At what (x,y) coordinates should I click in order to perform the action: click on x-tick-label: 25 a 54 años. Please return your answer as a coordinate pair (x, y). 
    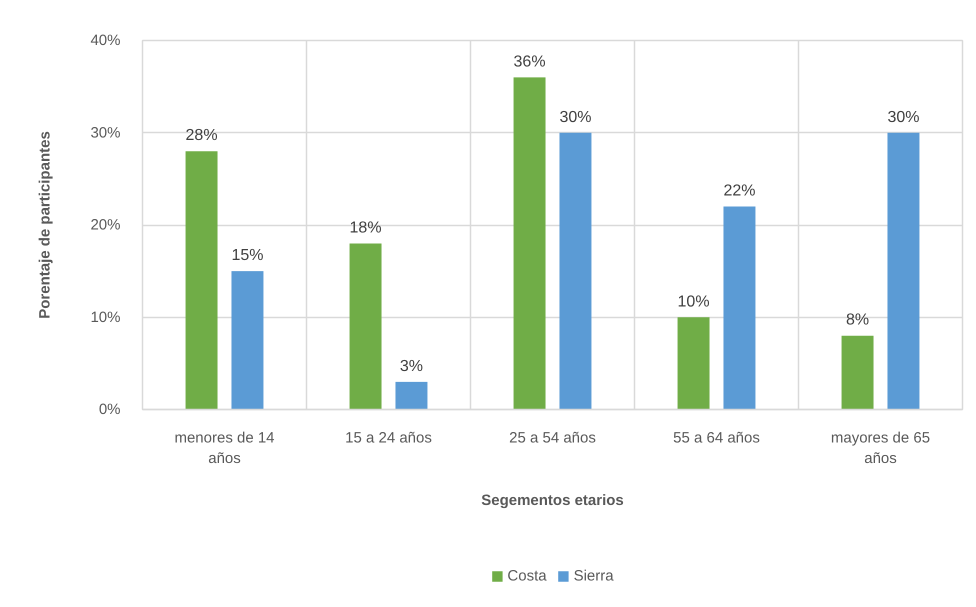
    Looking at the image, I should click on (552, 438).